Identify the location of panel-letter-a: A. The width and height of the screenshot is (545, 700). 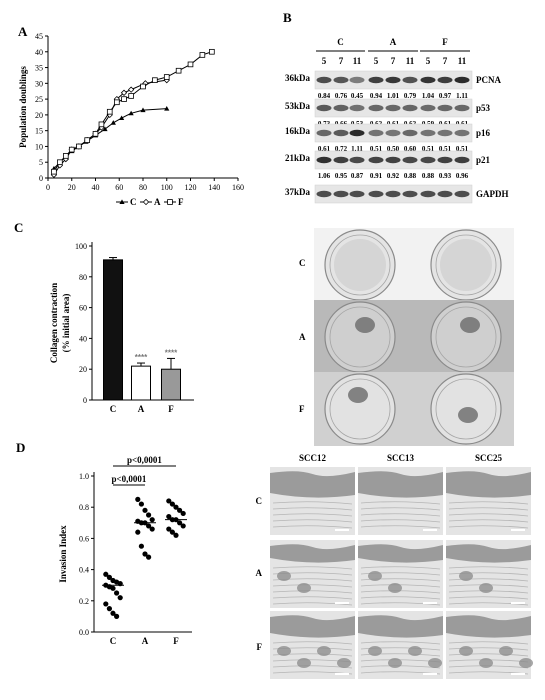
(23, 31).